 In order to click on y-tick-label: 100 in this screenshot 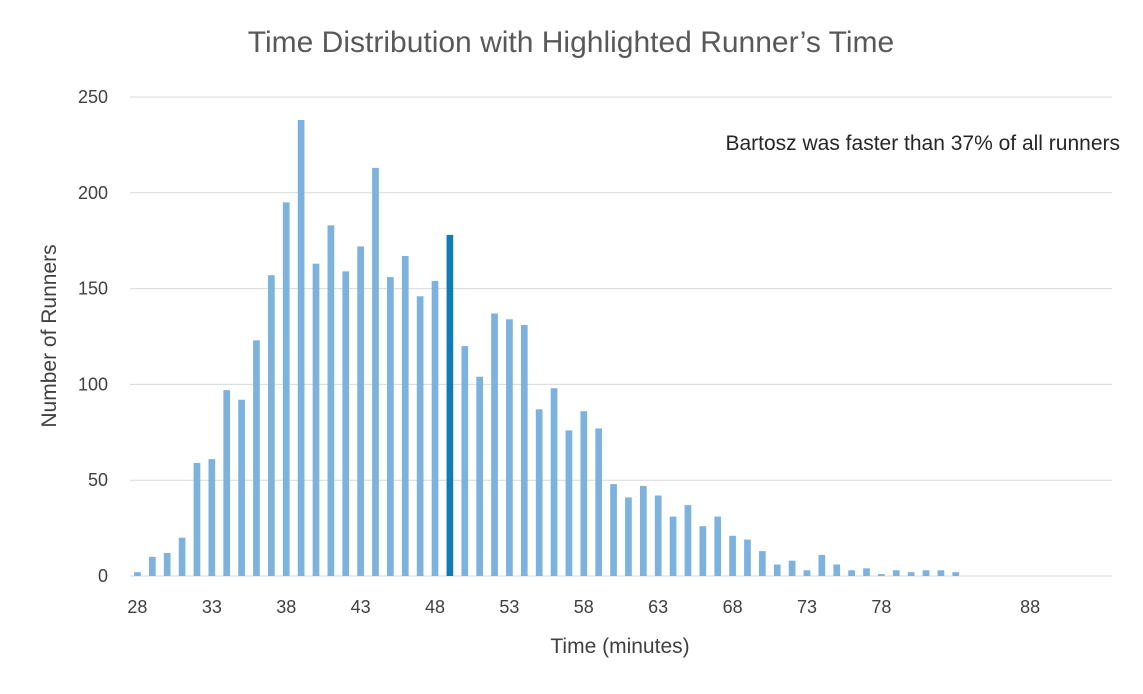, I will do `click(93, 384)`.